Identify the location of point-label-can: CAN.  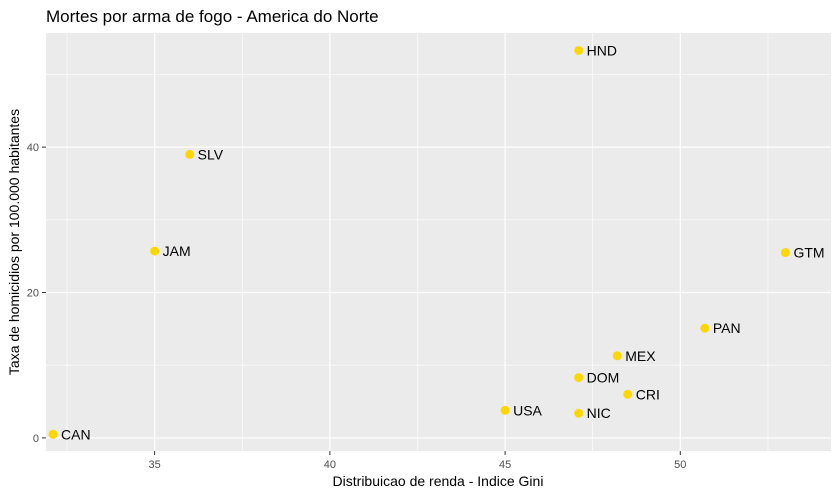
(76, 434).